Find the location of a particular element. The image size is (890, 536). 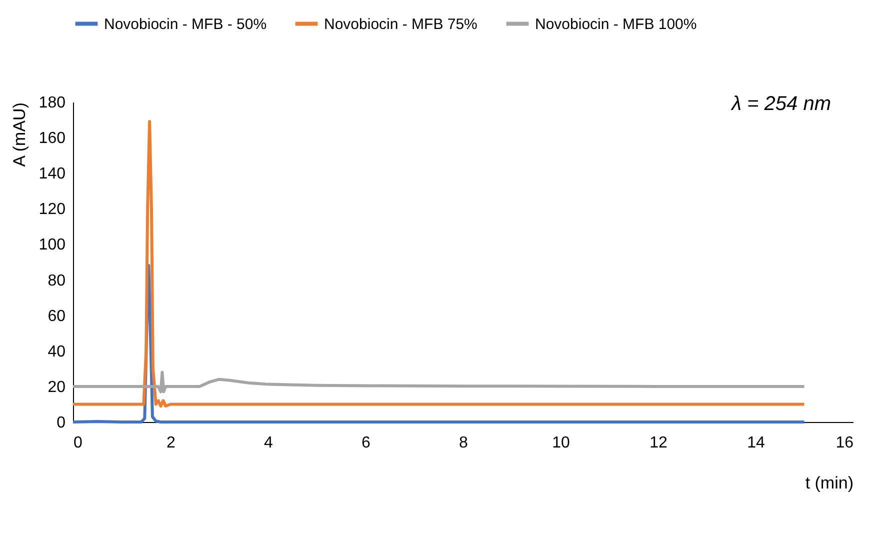

y-tick-label: 120 is located at coordinates (52, 209).